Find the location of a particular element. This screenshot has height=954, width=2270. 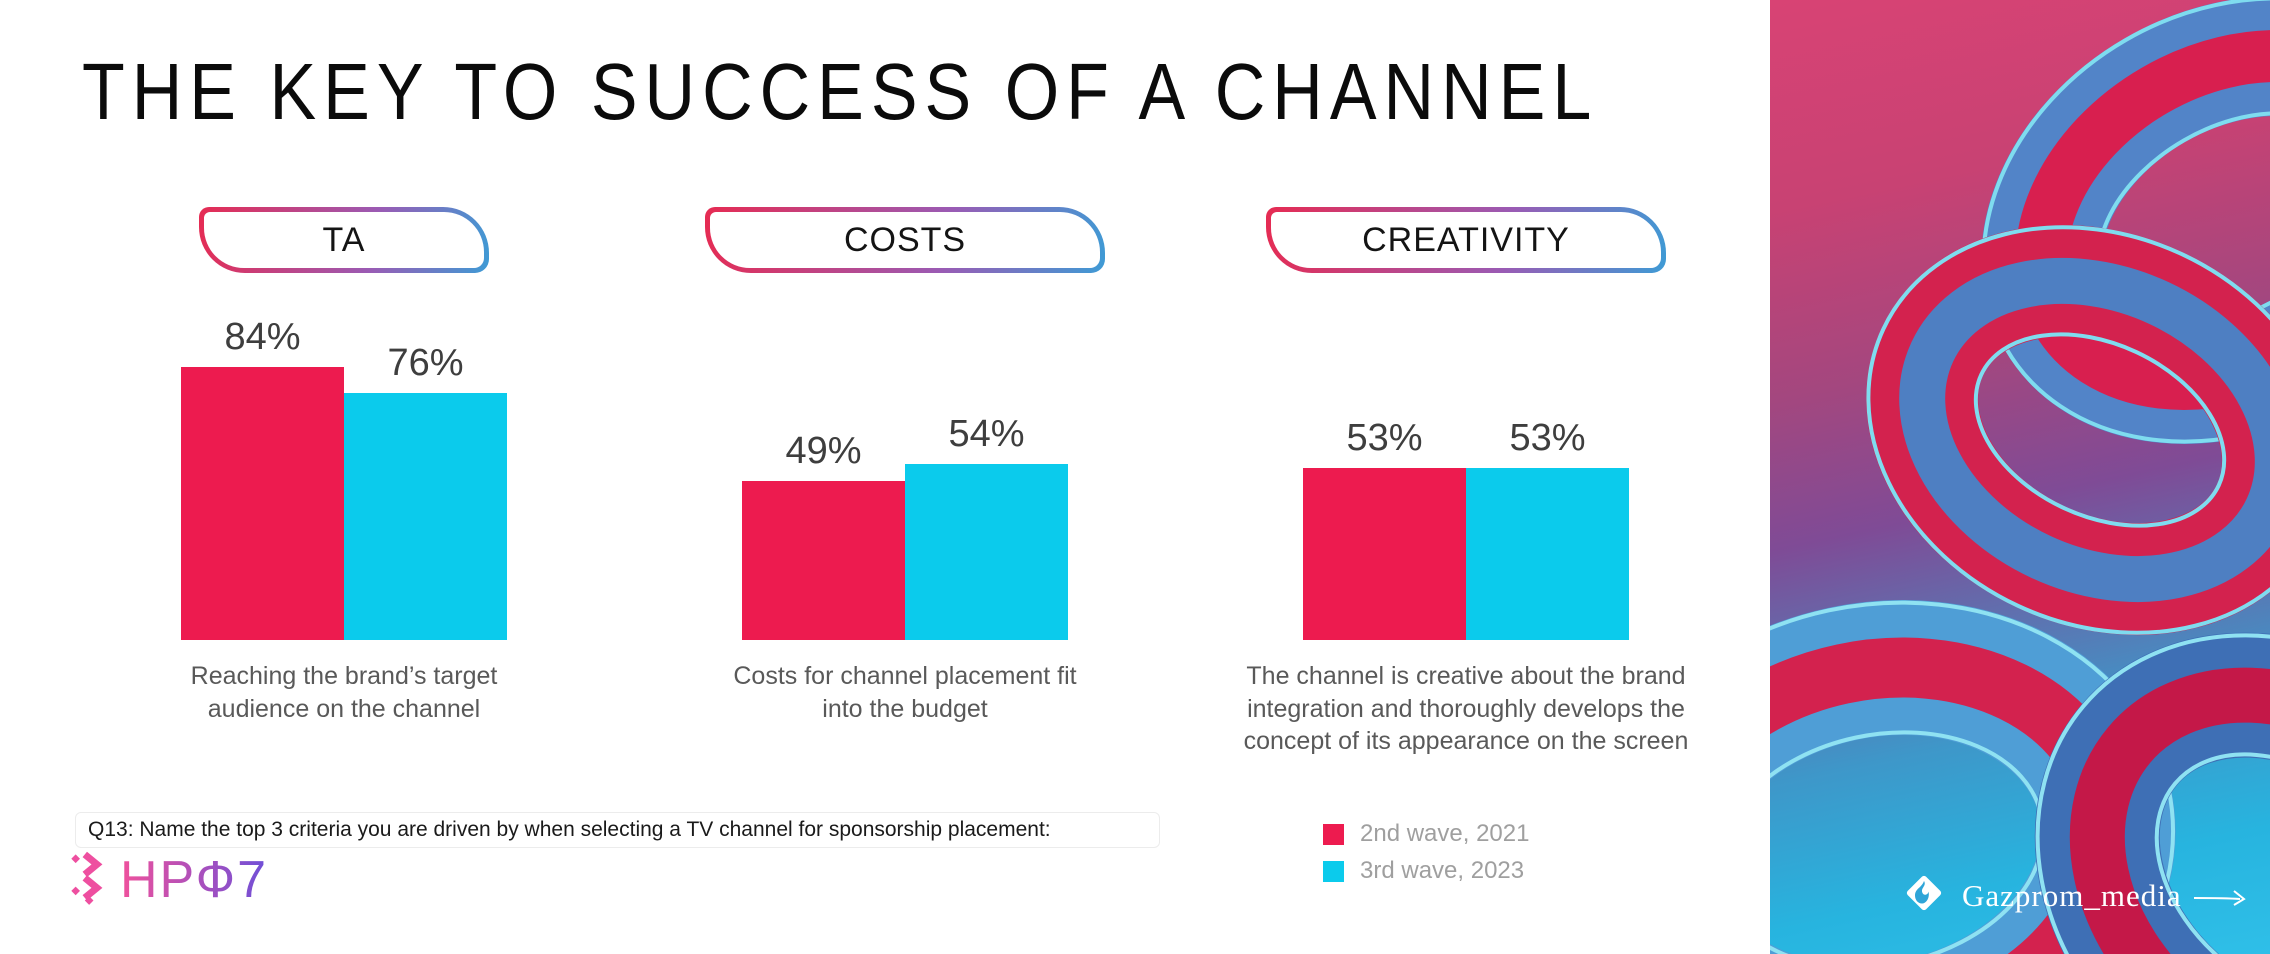

legend-item: 3rd wave, 2023 is located at coordinates (1426, 871).